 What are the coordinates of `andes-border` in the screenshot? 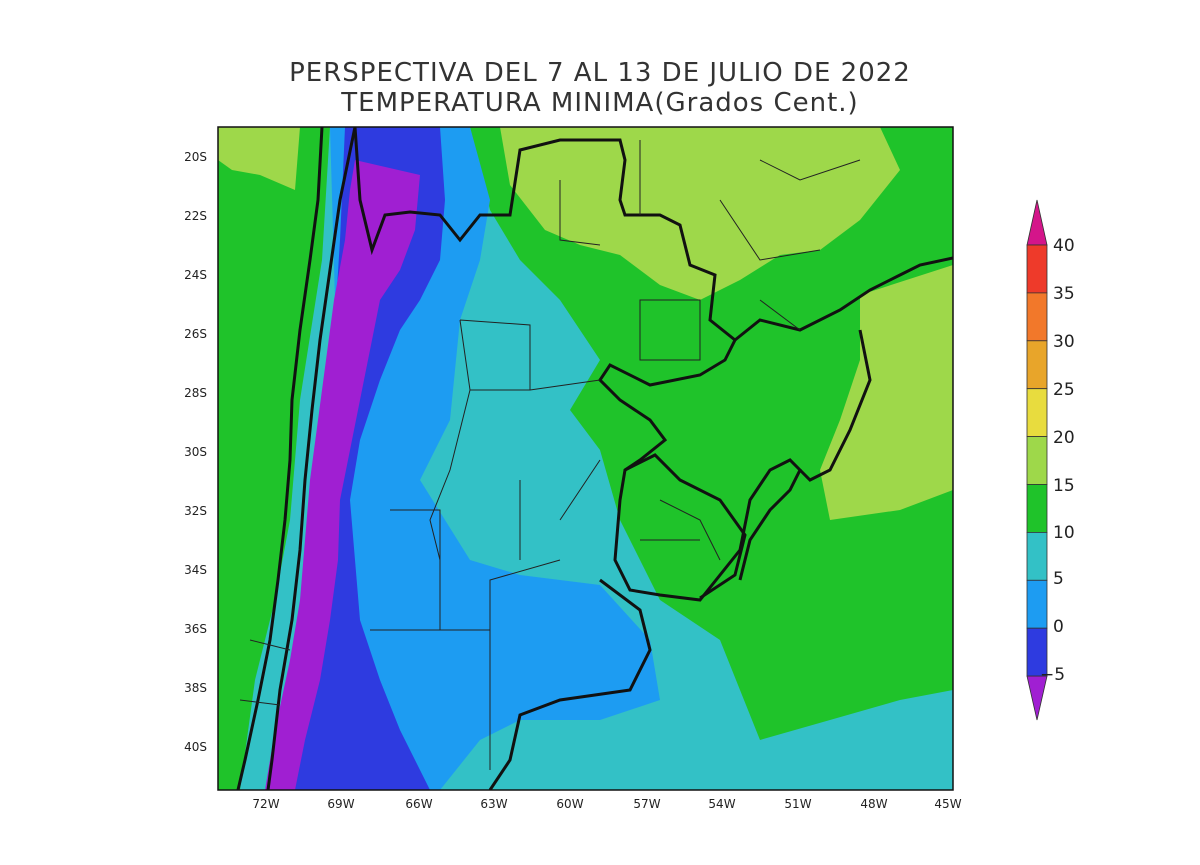 It's located at (311, 458).